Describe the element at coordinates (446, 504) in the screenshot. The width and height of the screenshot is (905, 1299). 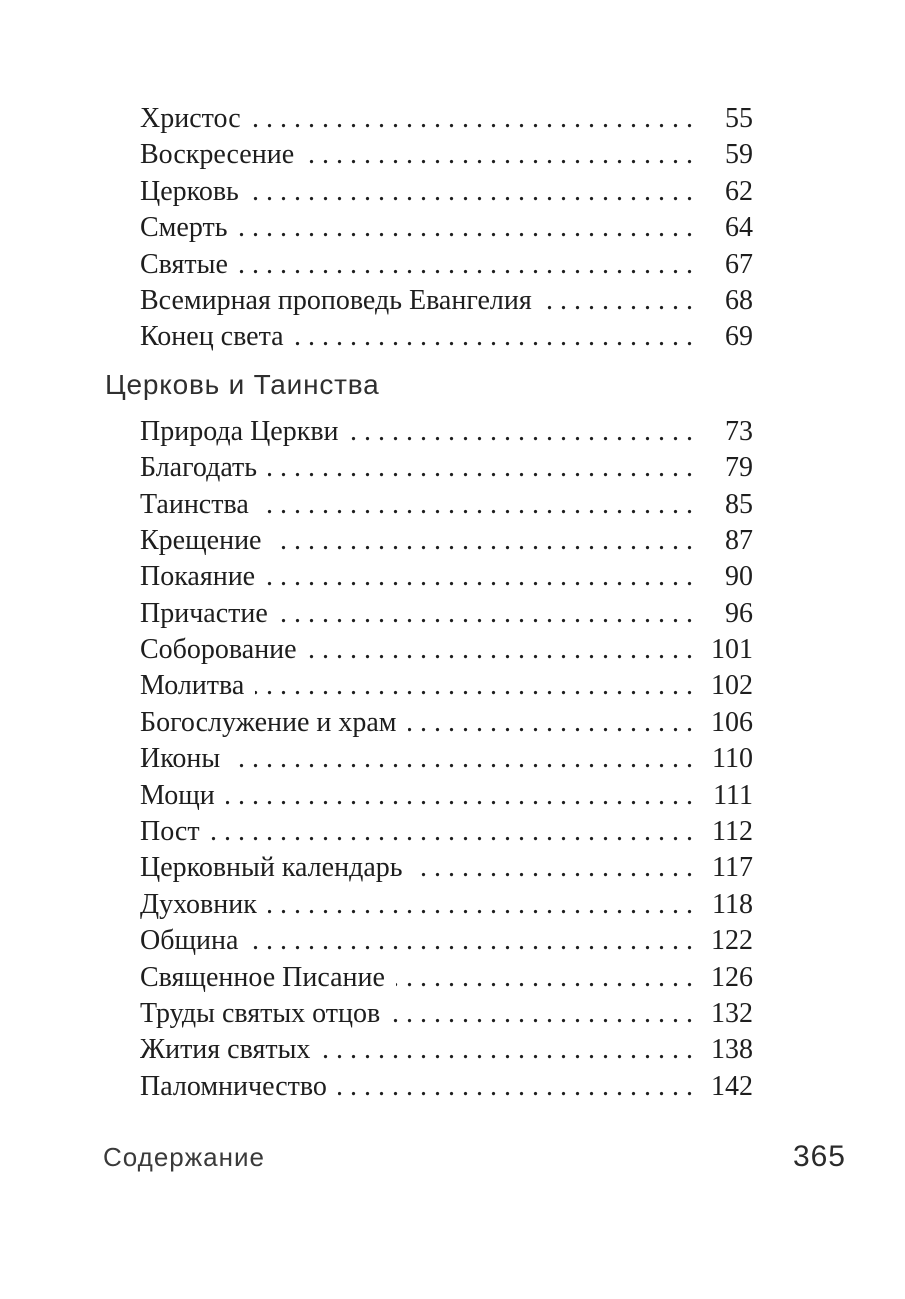
I see `toc-row: Таинства 85` at that location.